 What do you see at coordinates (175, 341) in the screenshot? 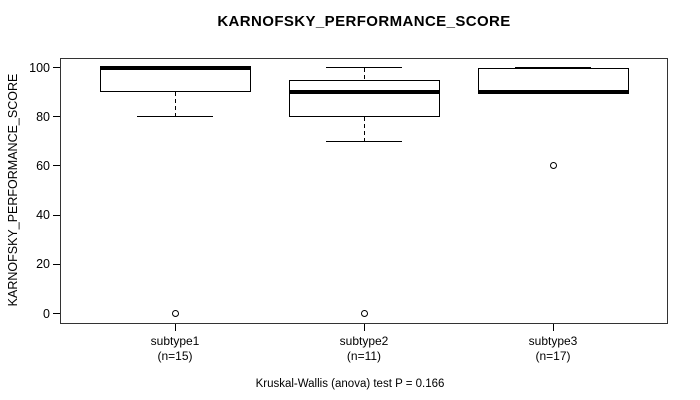
I see `group-label: subtype1` at bounding box center [175, 341].